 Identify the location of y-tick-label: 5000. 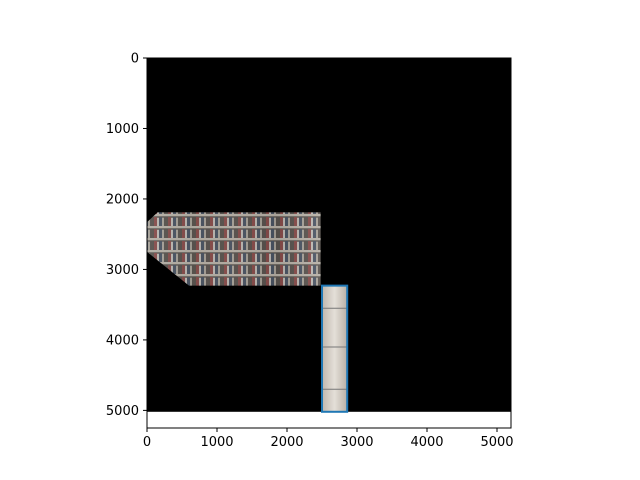
(122, 411).